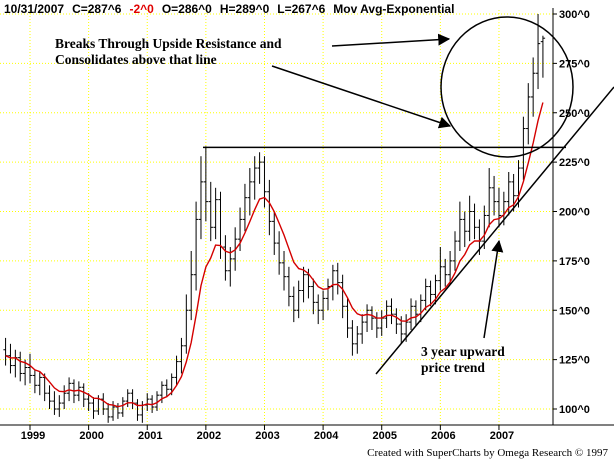 This screenshot has height=463, width=614. What do you see at coordinates (97, 9) in the screenshot?
I see `quote-close: C=287^6` at bounding box center [97, 9].